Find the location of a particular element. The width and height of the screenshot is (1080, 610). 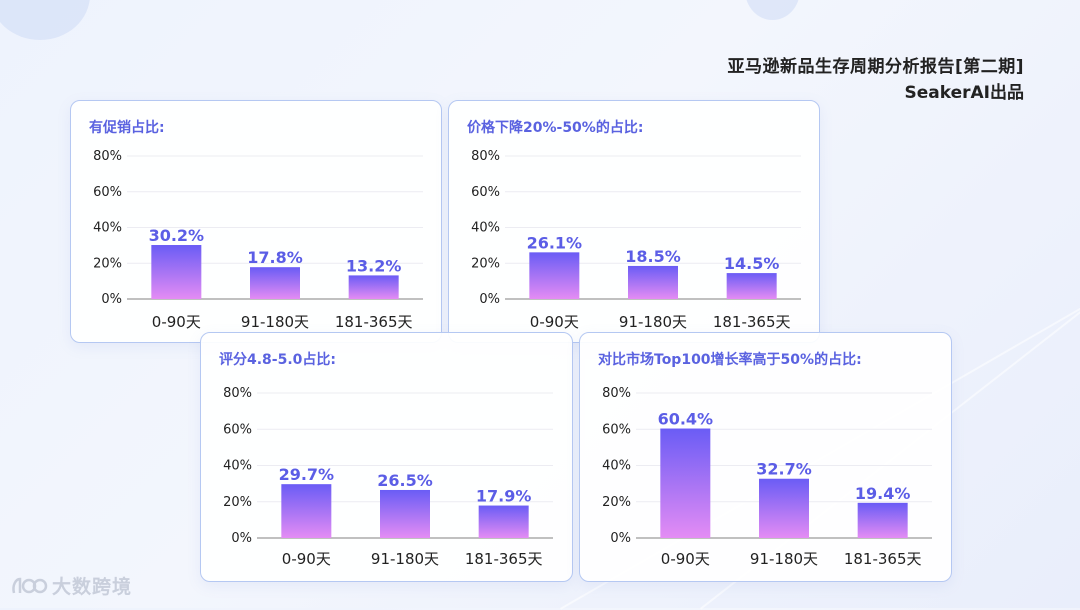

brand-logo-icon is located at coordinates (30, 585).